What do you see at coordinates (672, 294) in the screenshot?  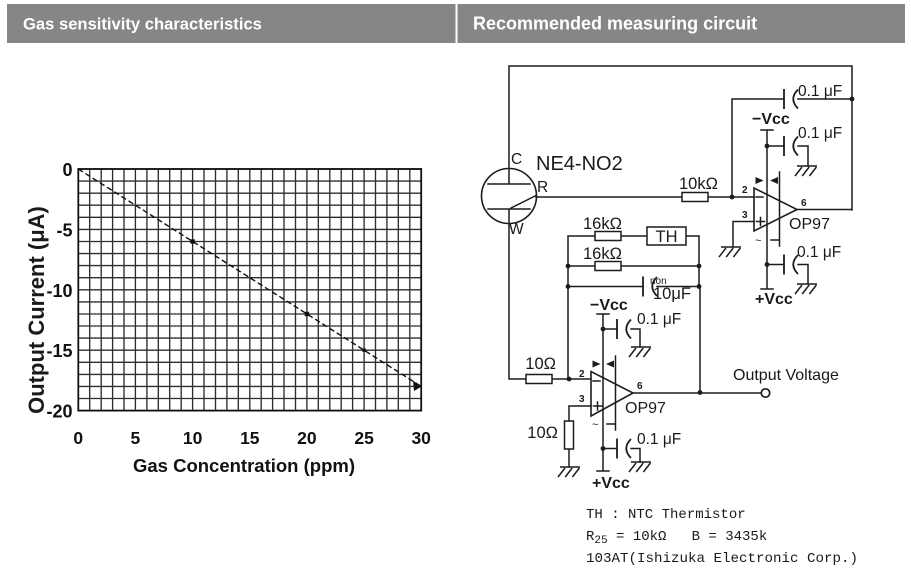 I see `svg-text: 10μF` at bounding box center [672, 294].